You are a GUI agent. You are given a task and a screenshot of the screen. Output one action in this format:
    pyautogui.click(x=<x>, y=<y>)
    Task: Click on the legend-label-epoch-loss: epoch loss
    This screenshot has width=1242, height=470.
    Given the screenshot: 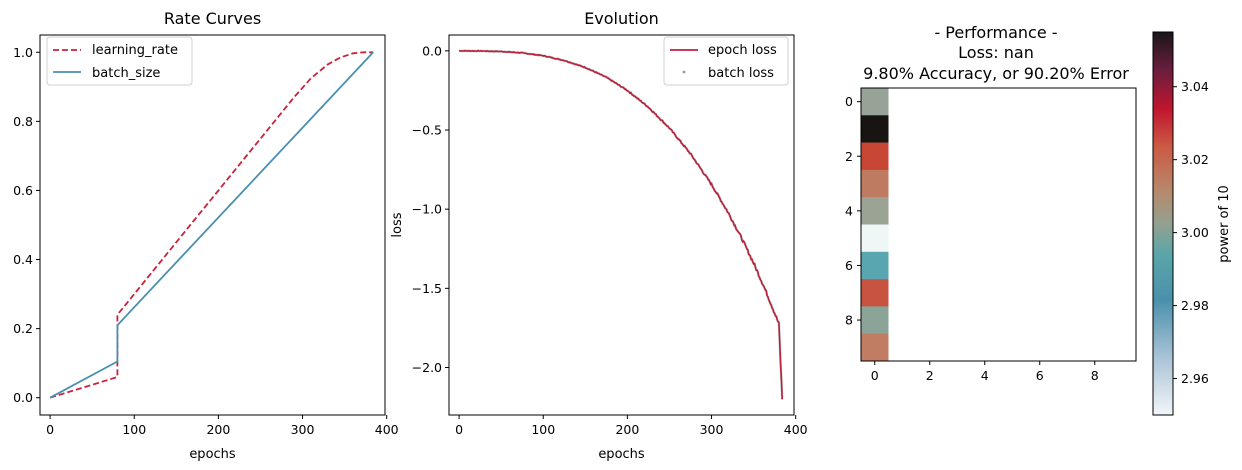 What is the action you would take?
    pyautogui.click(x=742, y=50)
    